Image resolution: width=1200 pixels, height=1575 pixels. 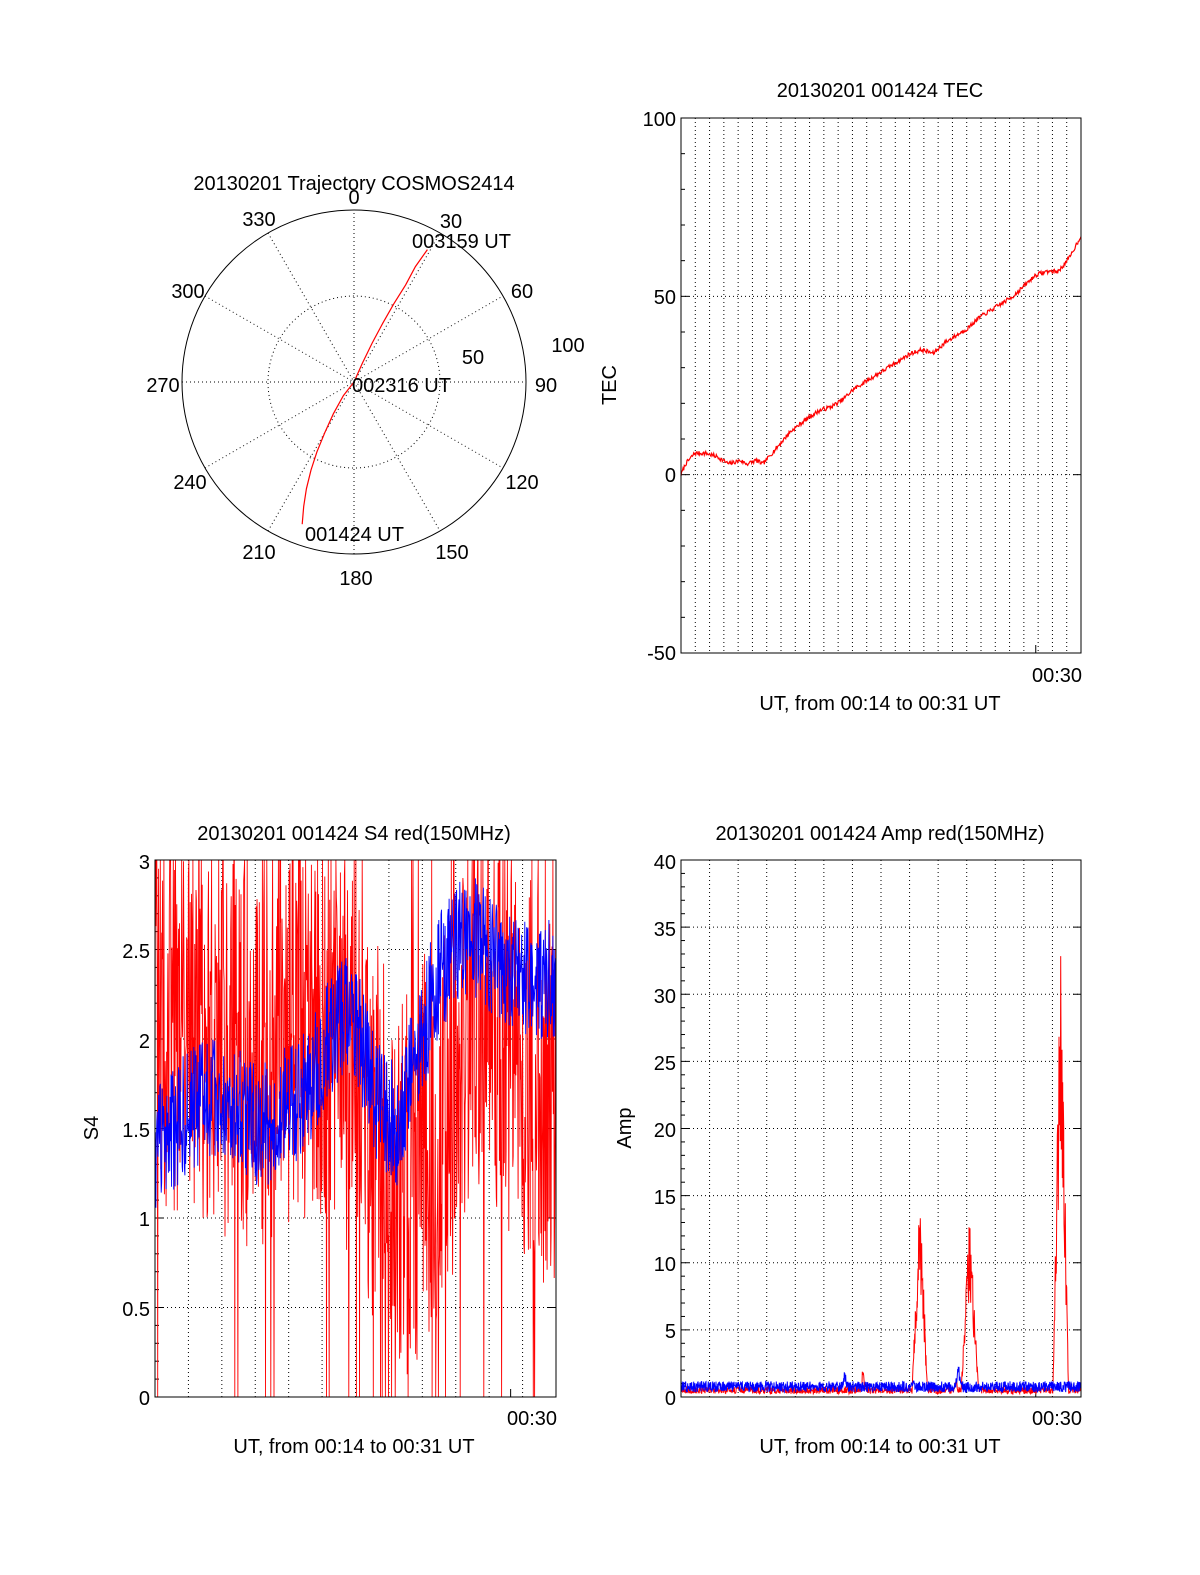 What do you see at coordinates (659, 120) in the screenshot?
I see `tec-ytick-label: 100` at bounding box center [659, 120].